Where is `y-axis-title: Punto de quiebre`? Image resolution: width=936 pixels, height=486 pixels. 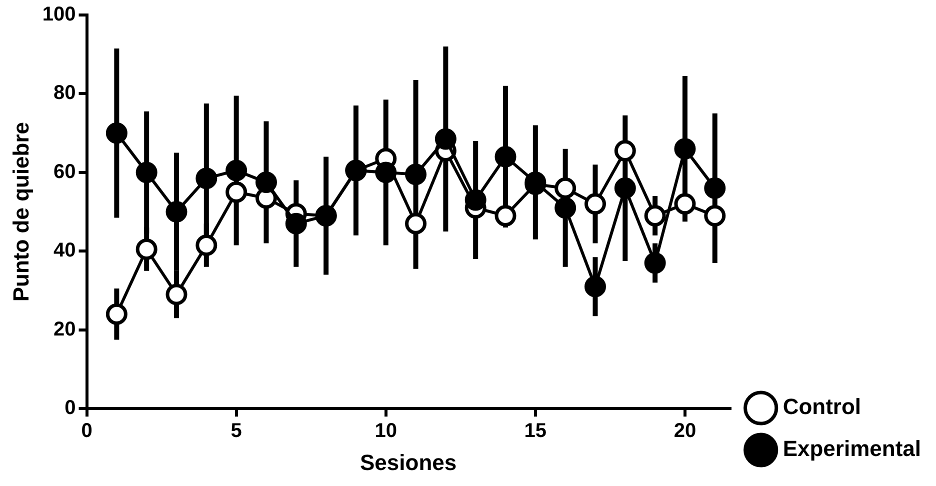 y-axis-title: Punto de quiebre is located at coordinates (21, 212).